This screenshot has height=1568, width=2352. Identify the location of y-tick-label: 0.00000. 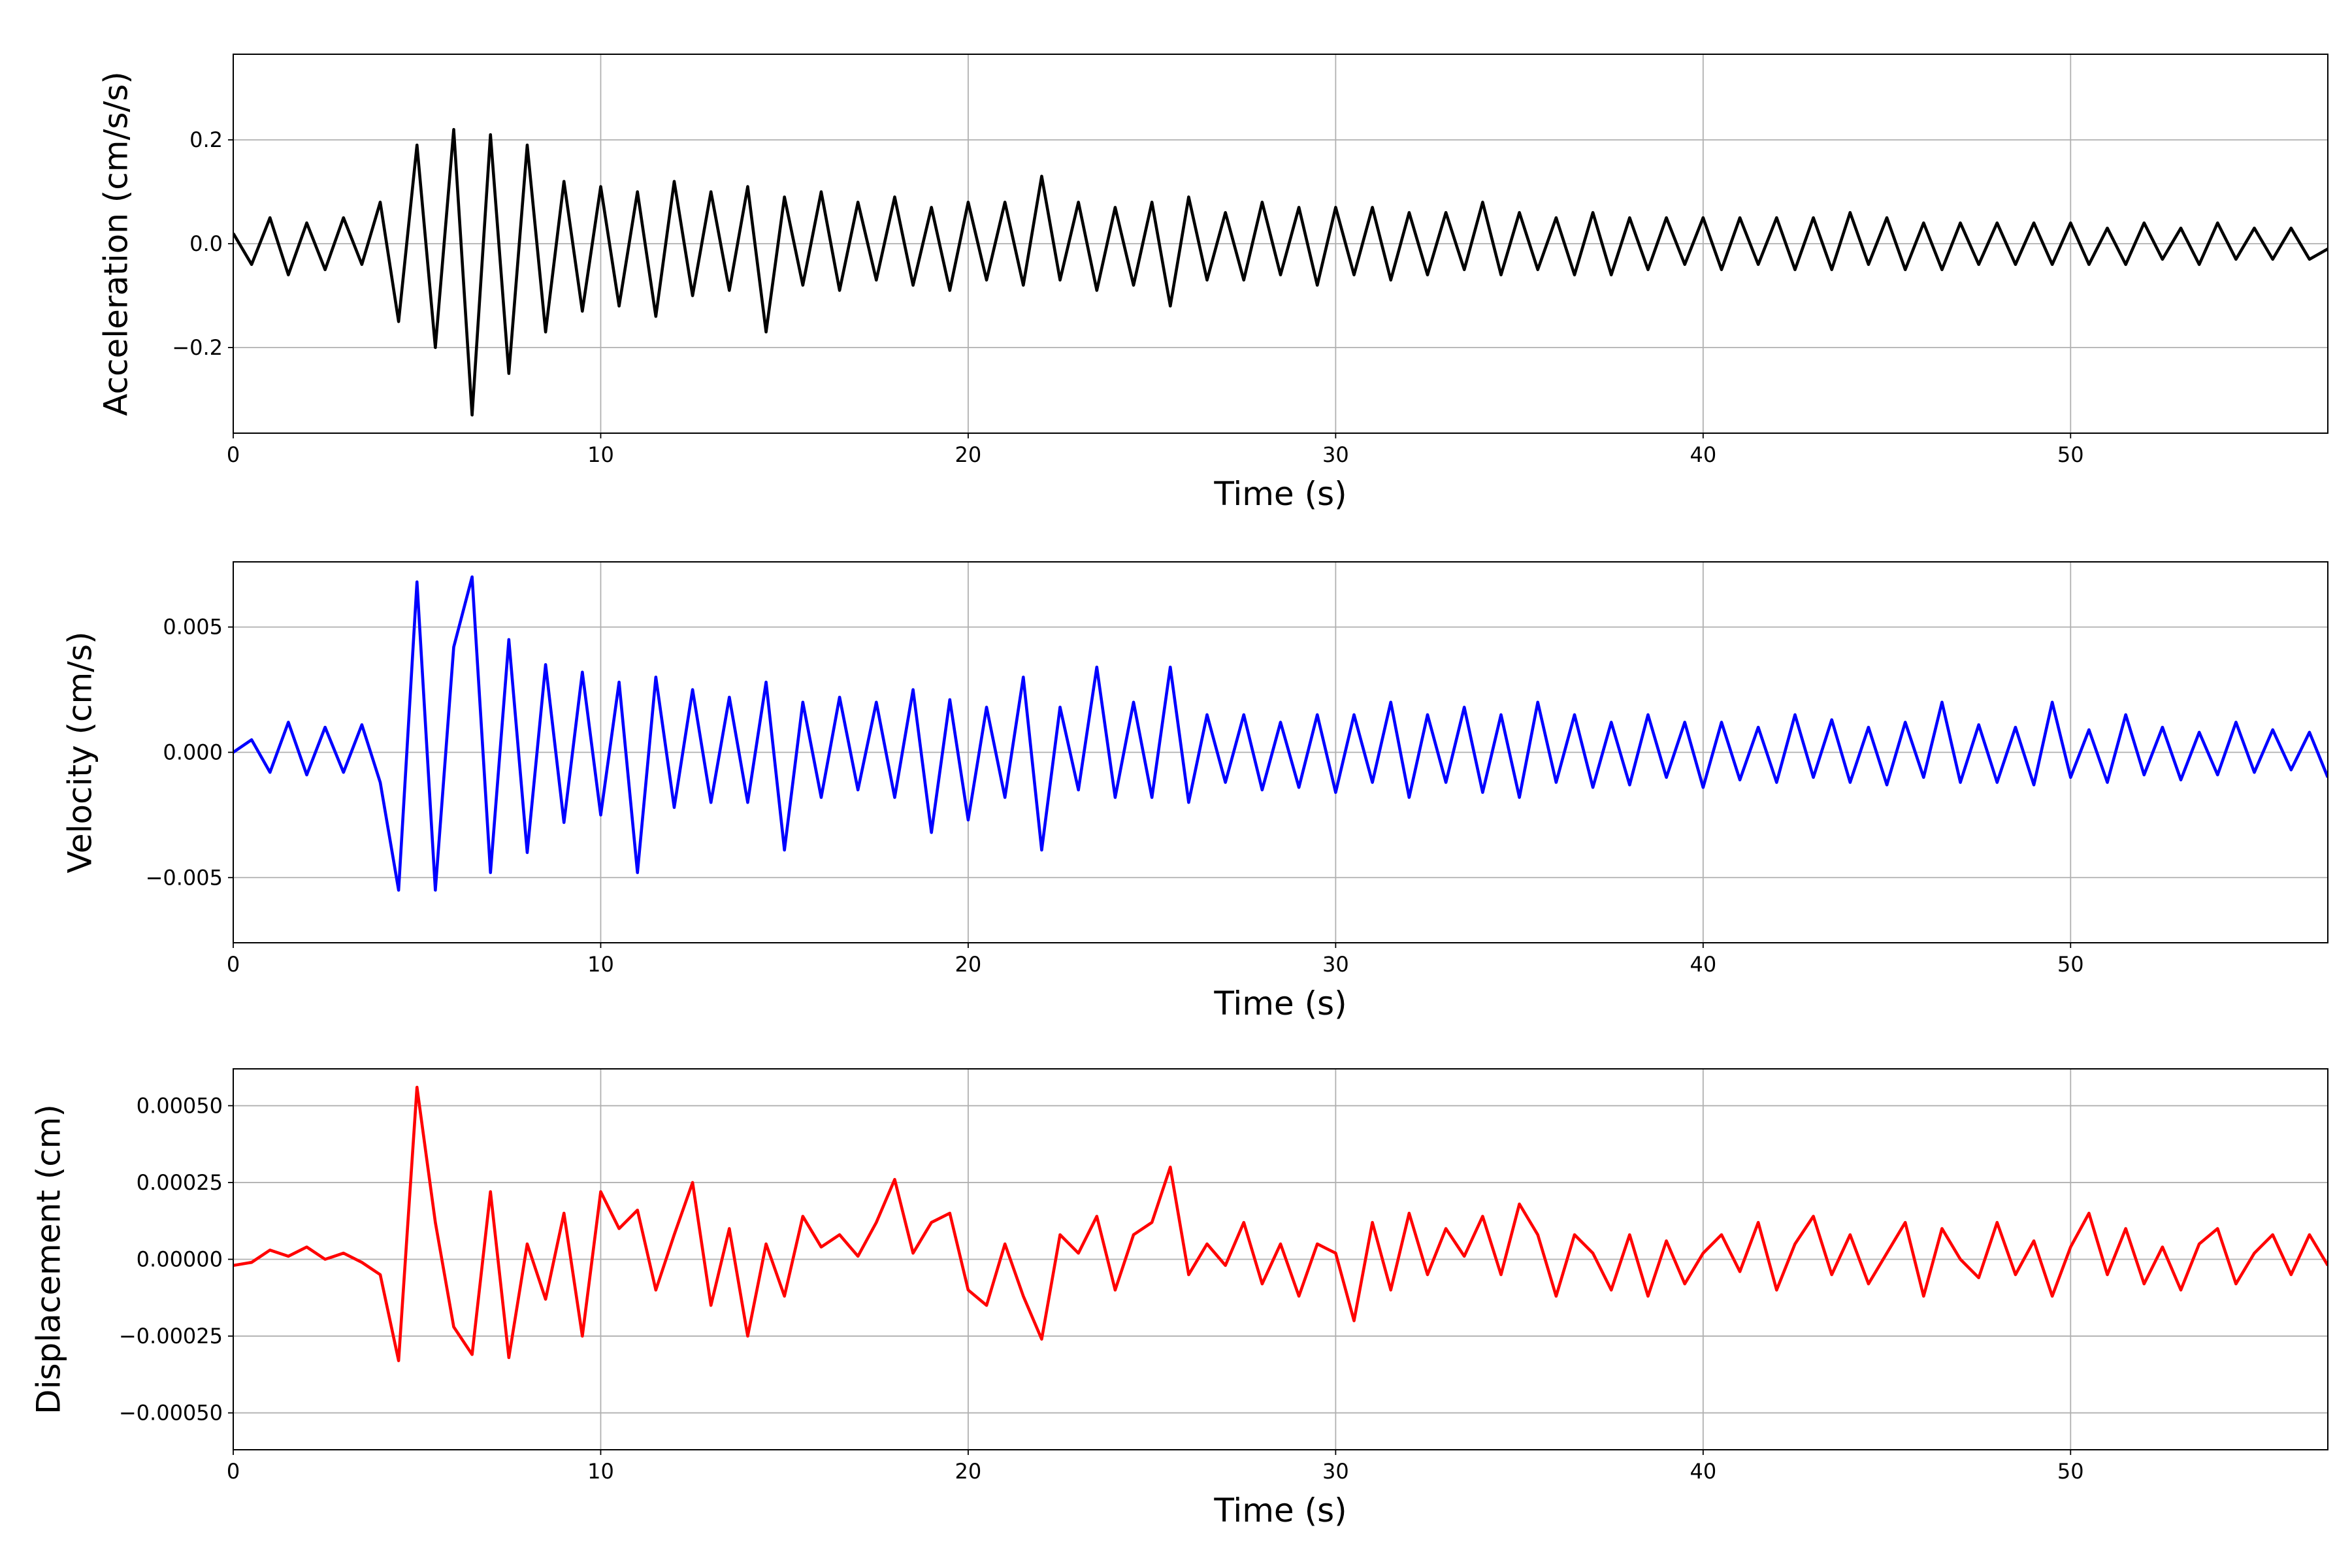
(180, 1259).